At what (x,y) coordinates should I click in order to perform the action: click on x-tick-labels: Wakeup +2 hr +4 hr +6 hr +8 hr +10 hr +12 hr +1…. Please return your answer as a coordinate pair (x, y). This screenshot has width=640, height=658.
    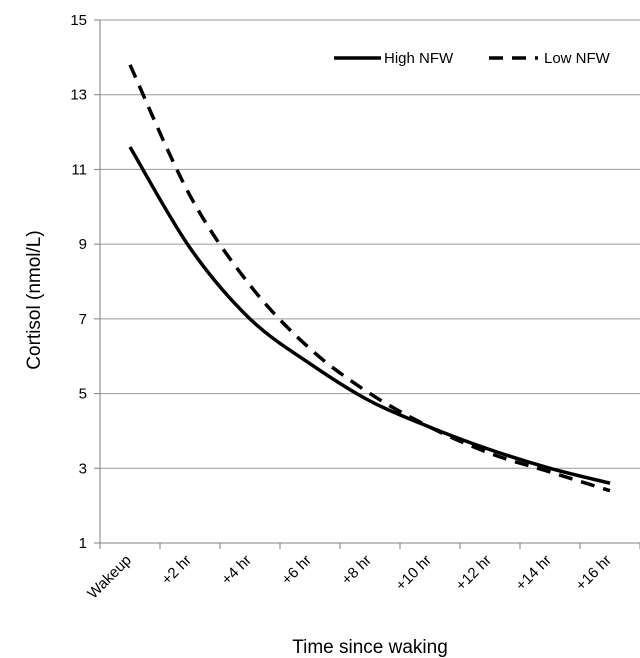
    Looking at the image, I should click on (349, 577).